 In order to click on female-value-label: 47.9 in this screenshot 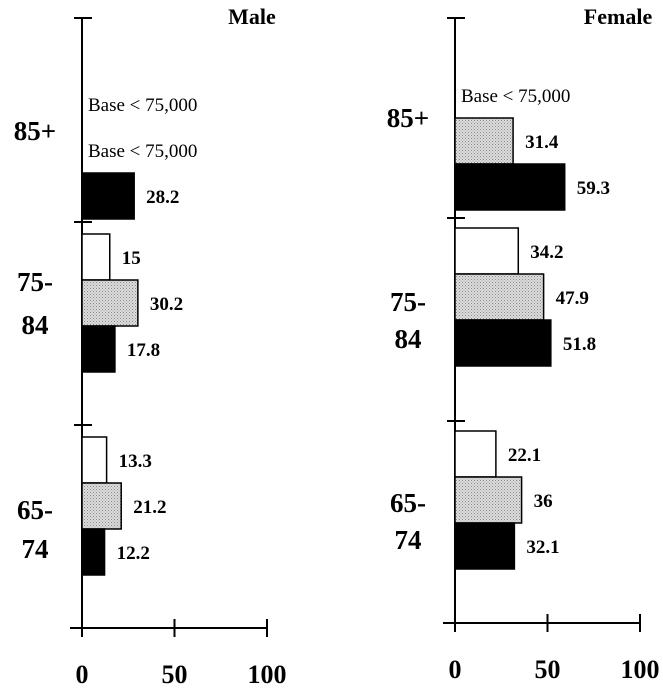, I will do `click(572, 298)`.